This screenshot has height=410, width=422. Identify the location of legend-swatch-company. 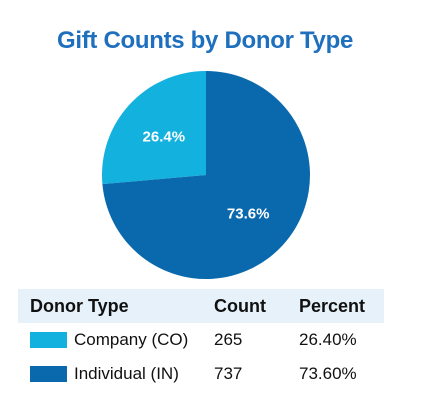
(48, 340).